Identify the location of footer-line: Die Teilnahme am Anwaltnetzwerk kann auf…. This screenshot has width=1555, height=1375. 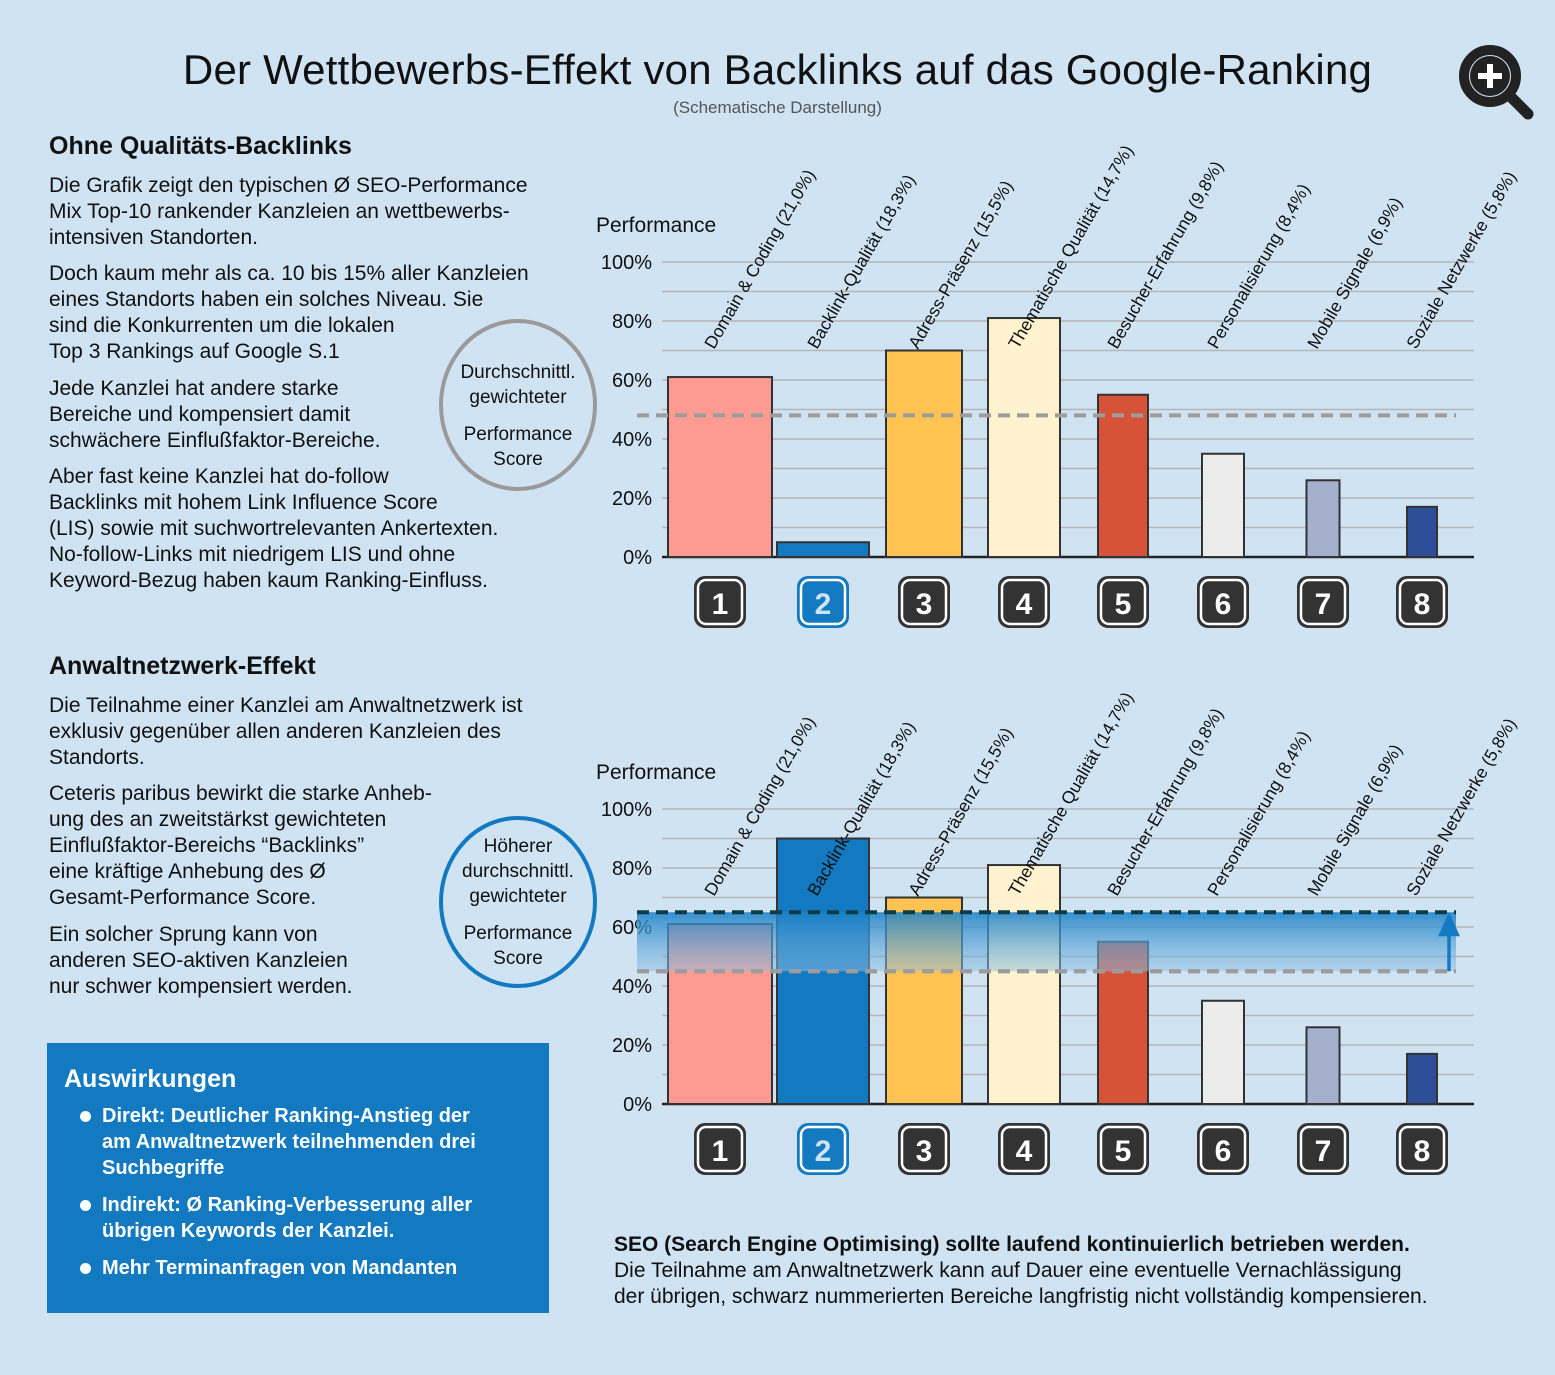
(1008, 1270).